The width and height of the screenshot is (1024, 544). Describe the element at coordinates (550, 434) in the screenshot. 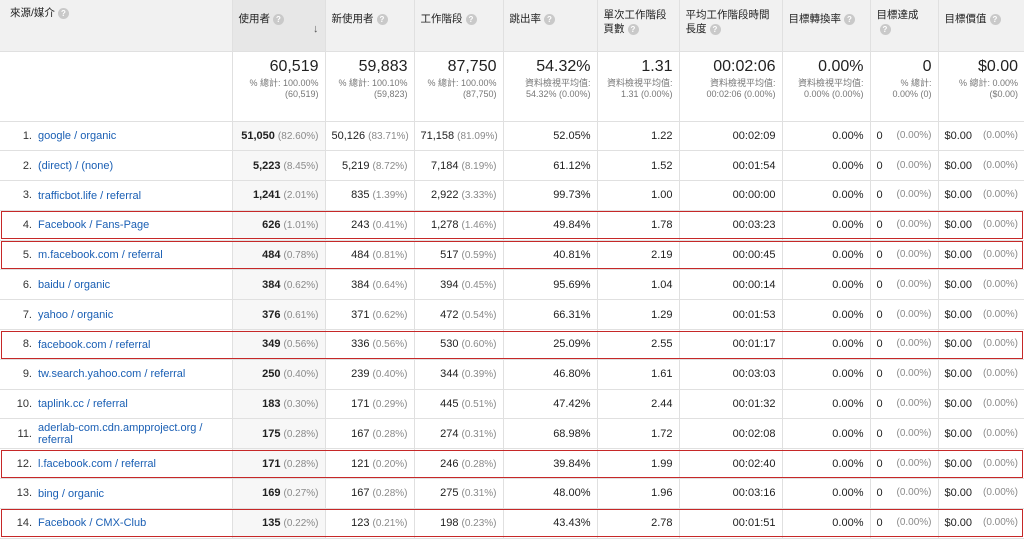

I see `cell-bounce-rate: 68.98%` at that location.